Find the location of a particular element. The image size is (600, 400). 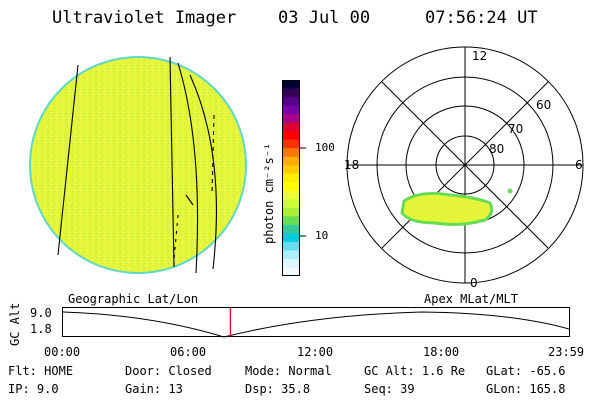

status-glon: GLon: 165.8 is located at coordinates (526, 389).